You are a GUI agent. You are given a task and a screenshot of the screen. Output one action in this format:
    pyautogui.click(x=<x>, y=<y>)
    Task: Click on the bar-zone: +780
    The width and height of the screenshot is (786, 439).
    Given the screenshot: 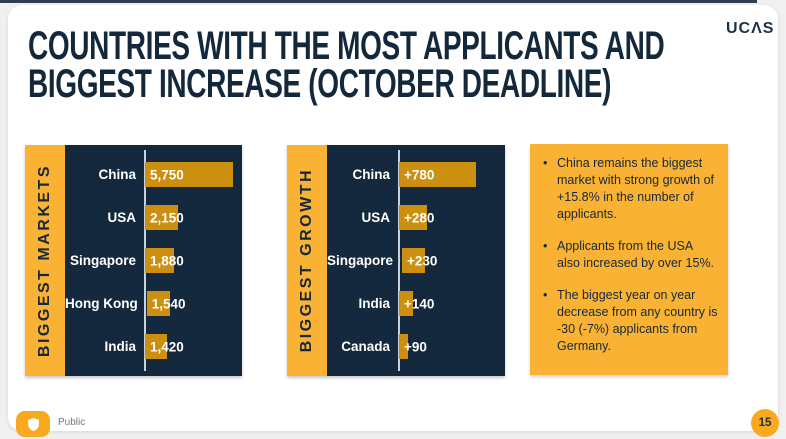 What is the action you would take?
    pyautogui.click(x=452, y=174)
    